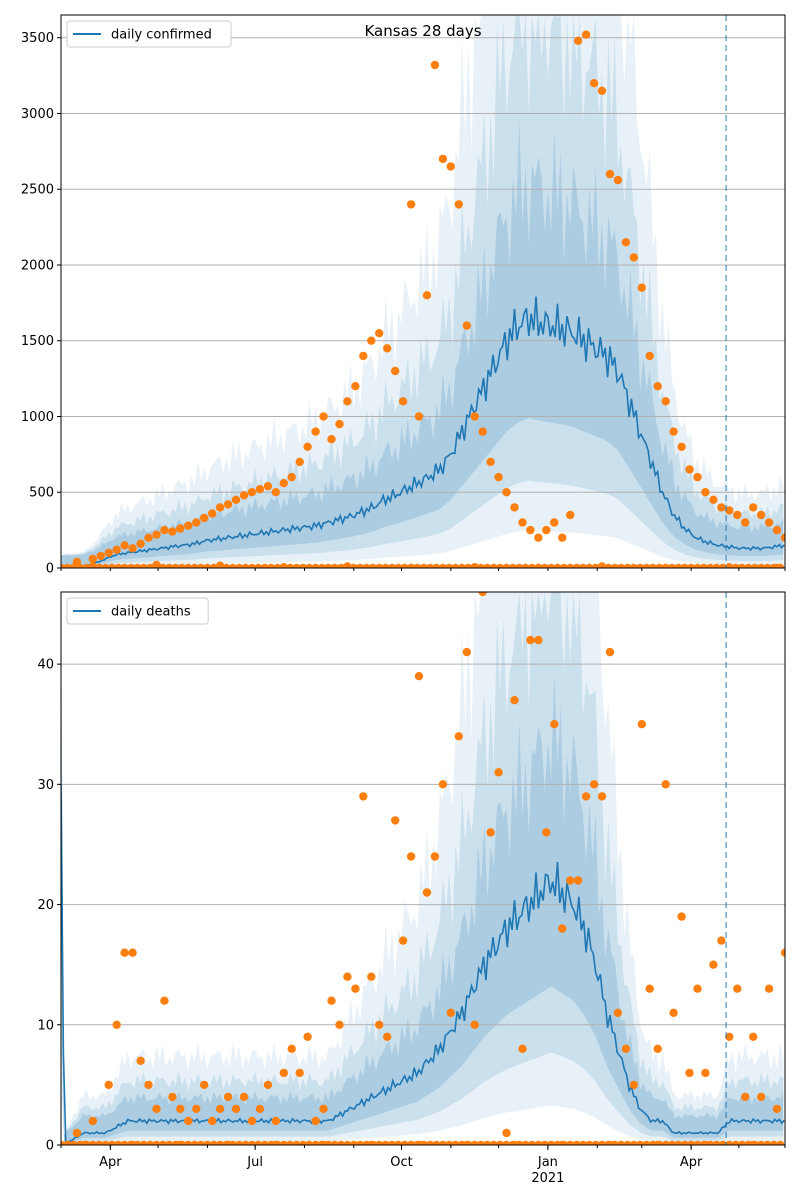 The width and height of the screenshot is (800, 1200). I want to click on x-axis, so click(423, 569).